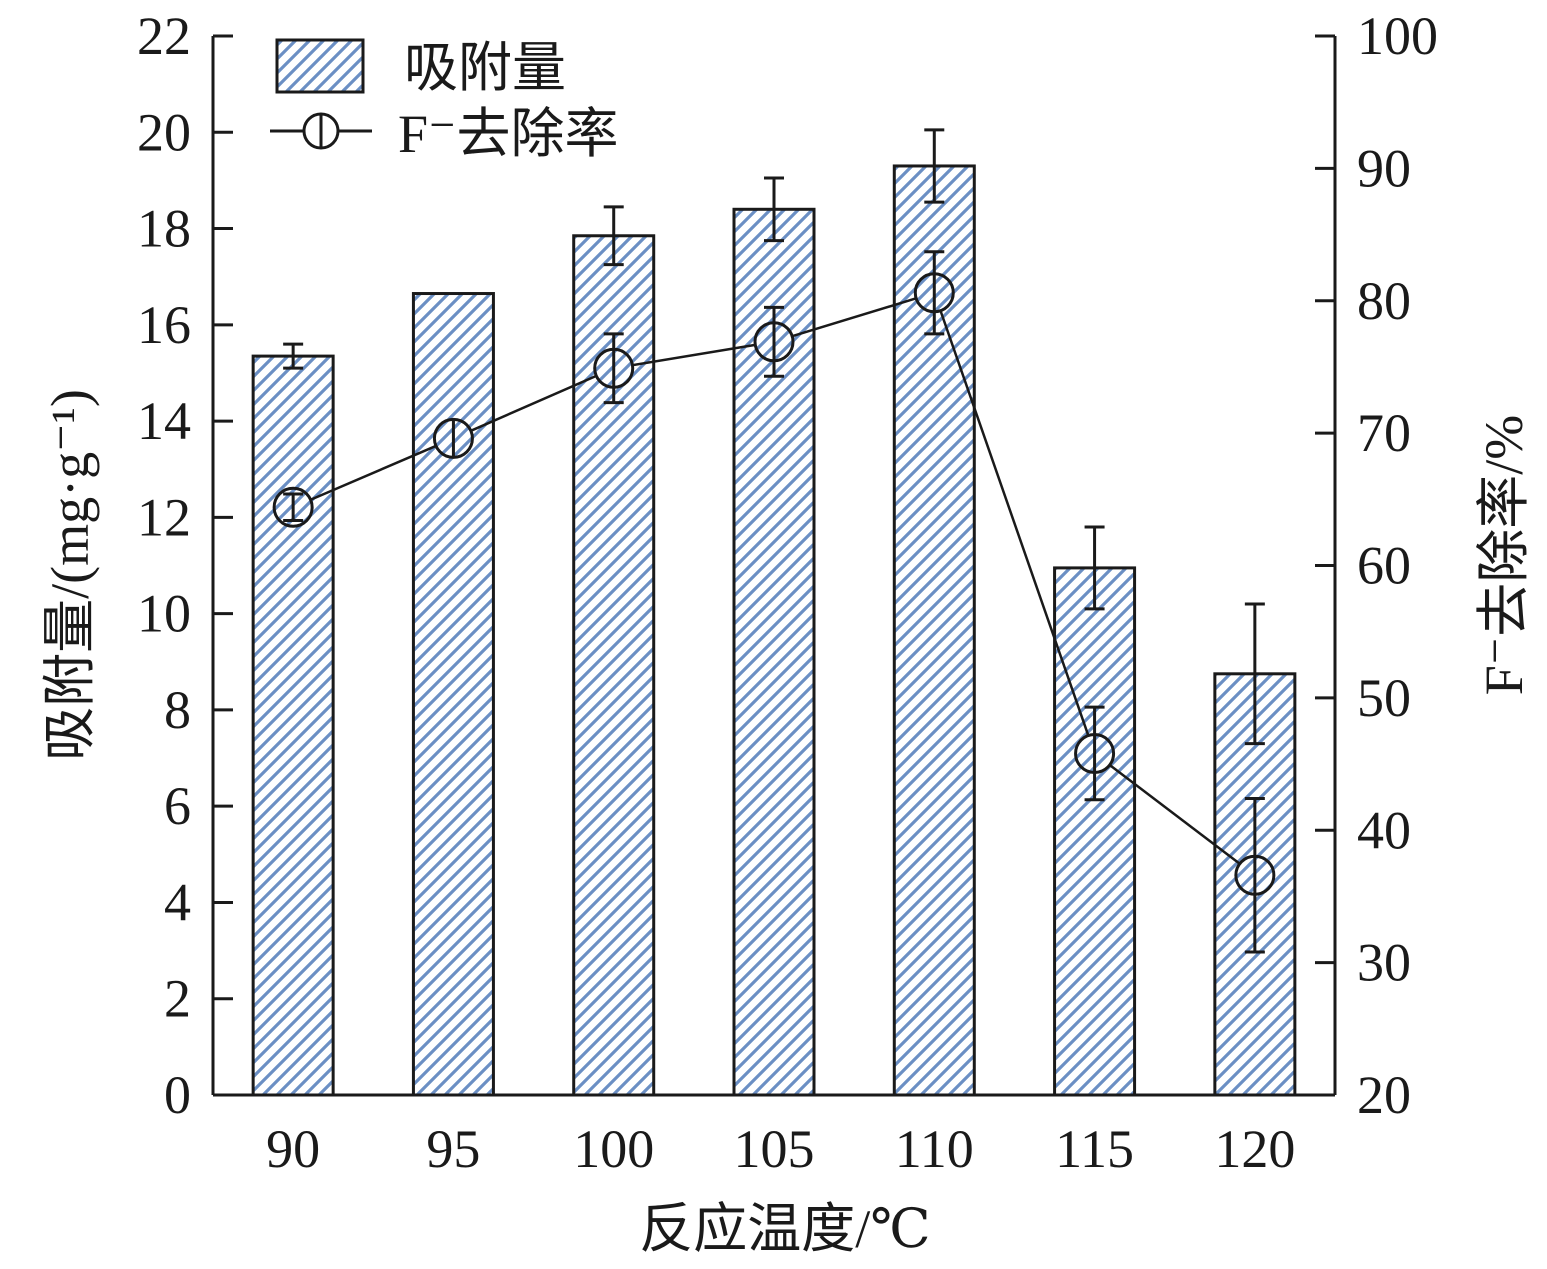 The image size is (1547, 1269). I want to click on y-tick-label-0: 0, so click(177, 1095).